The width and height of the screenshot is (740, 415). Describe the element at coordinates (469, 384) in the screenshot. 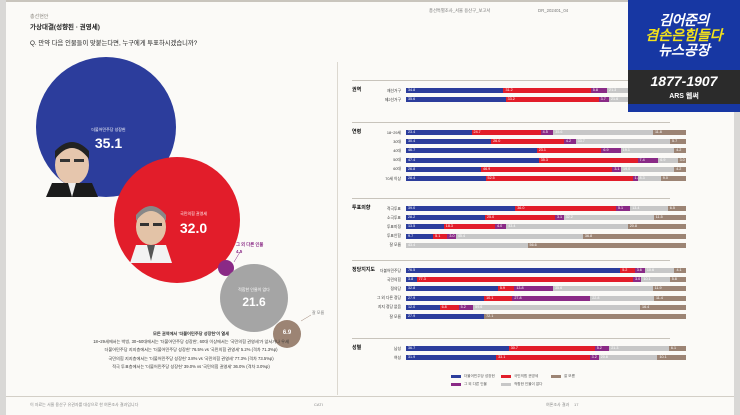

I see `legend-item-3: 그 외 다른 인물` at that location.